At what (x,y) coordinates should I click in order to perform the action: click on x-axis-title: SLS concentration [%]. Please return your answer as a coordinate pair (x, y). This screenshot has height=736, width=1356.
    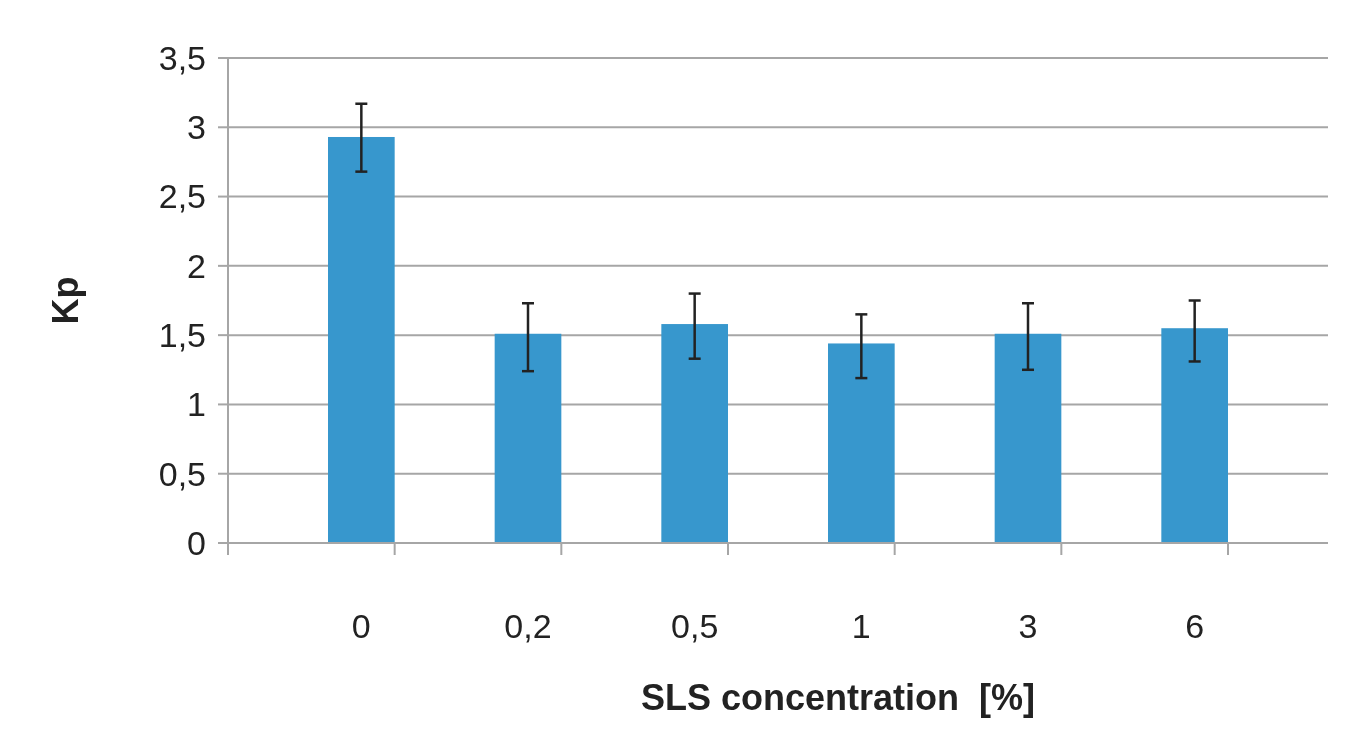
    Looking at the image, I should click on (838, 697).